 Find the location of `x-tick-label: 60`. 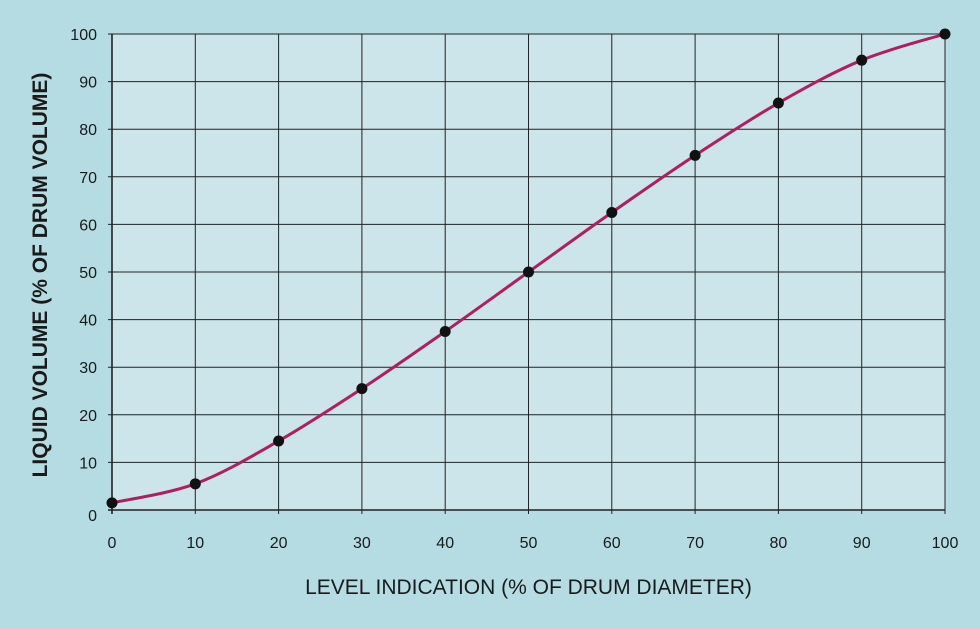

x-tick-label: 60 is located at coordinates (612, 543).